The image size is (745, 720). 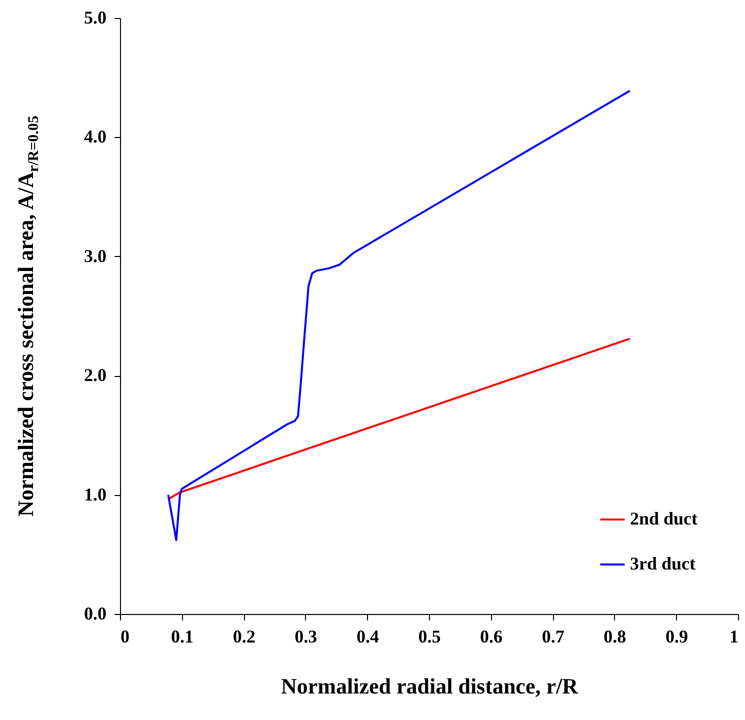 I want to click on x-tick-label: 1, so click(x=734, y=636).